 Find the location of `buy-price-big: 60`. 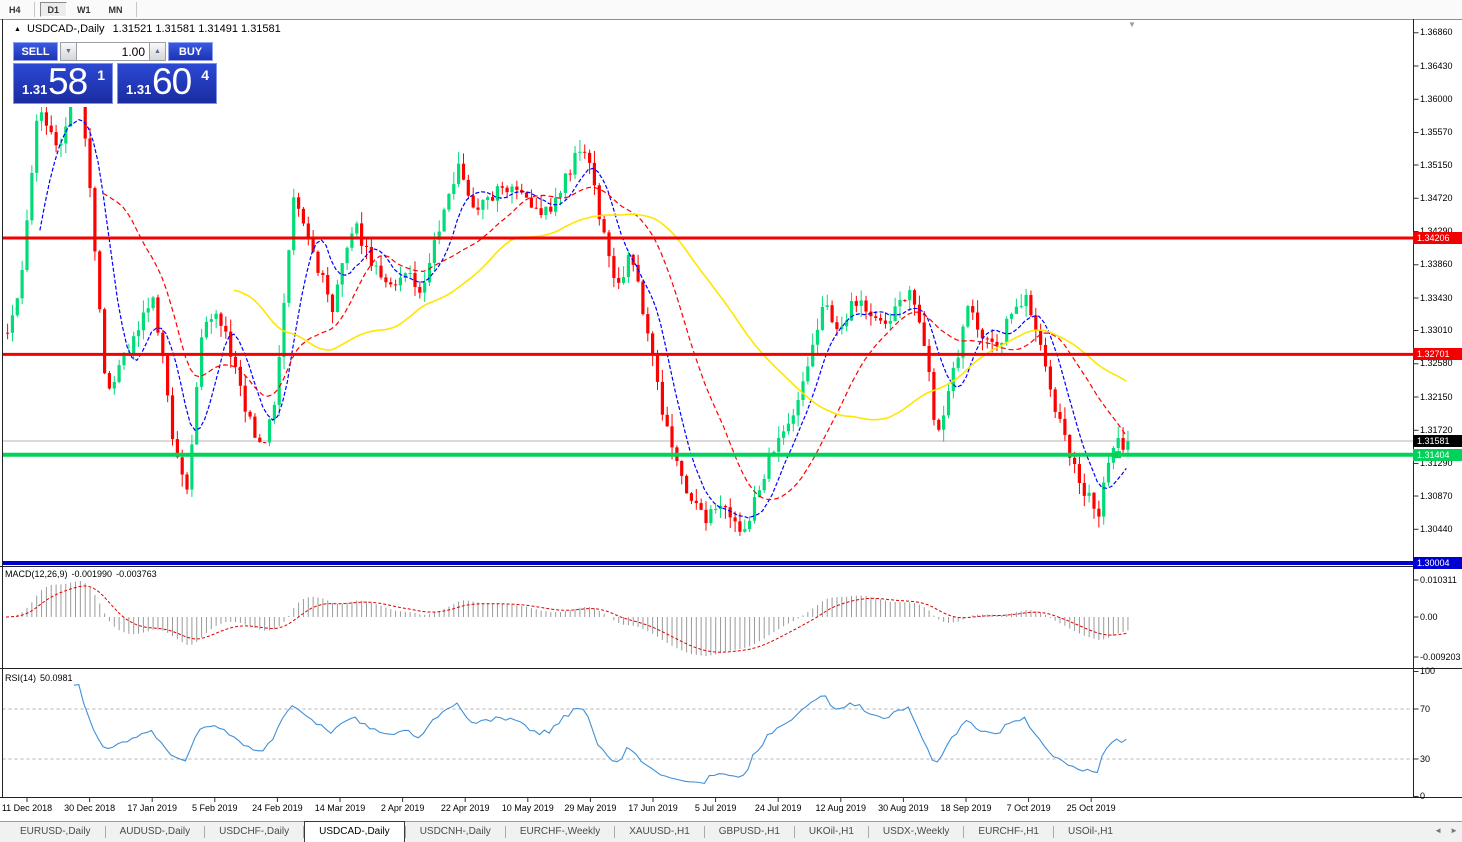

buy-price-big: 60 is located at coordinates (172, 81).